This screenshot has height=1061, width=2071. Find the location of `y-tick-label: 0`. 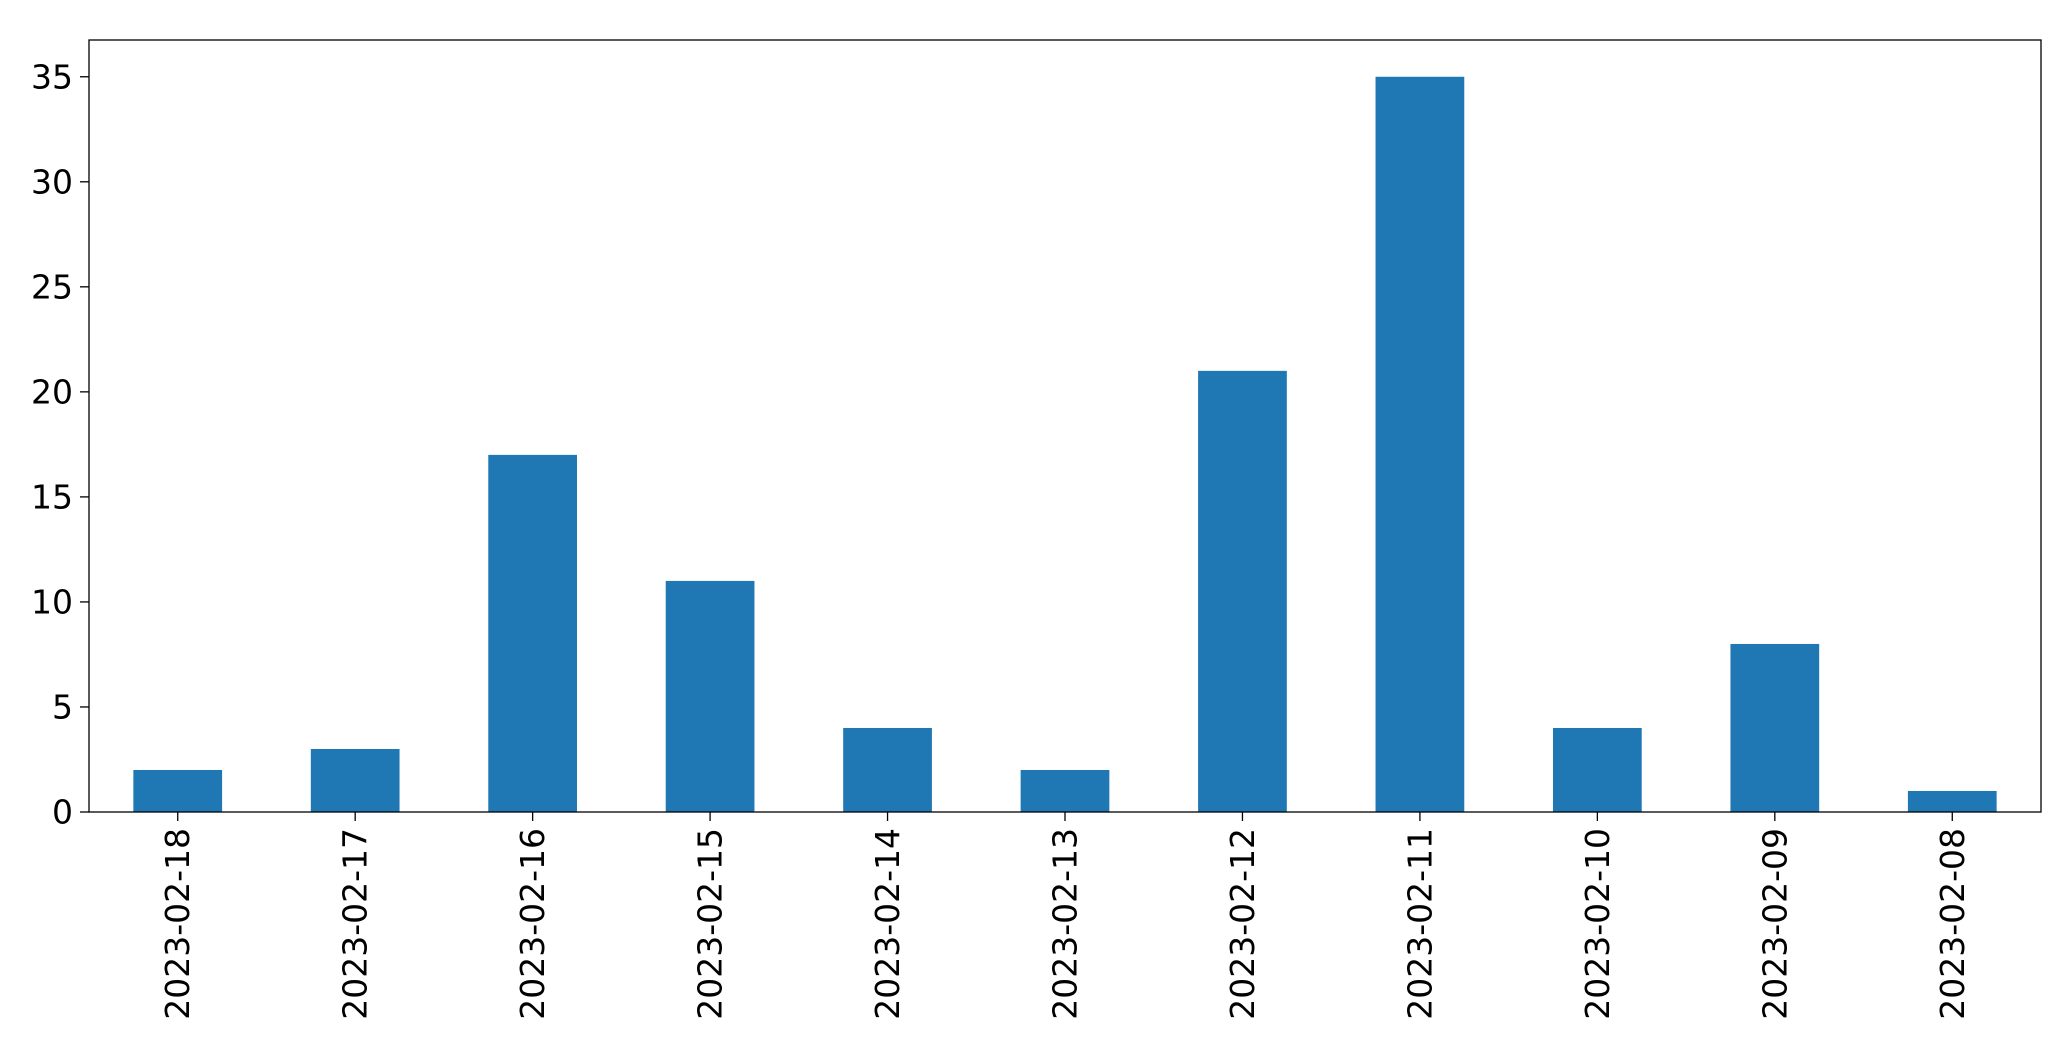

y-tick-label: 0 is located at coordinates (62, 812).